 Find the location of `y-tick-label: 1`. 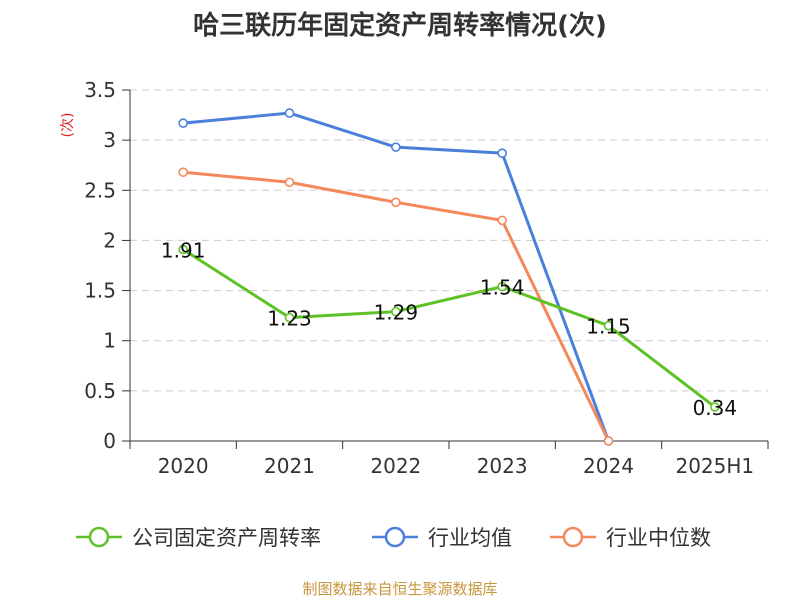

y-tick-label: 1 is located at coordinates (109, 341).